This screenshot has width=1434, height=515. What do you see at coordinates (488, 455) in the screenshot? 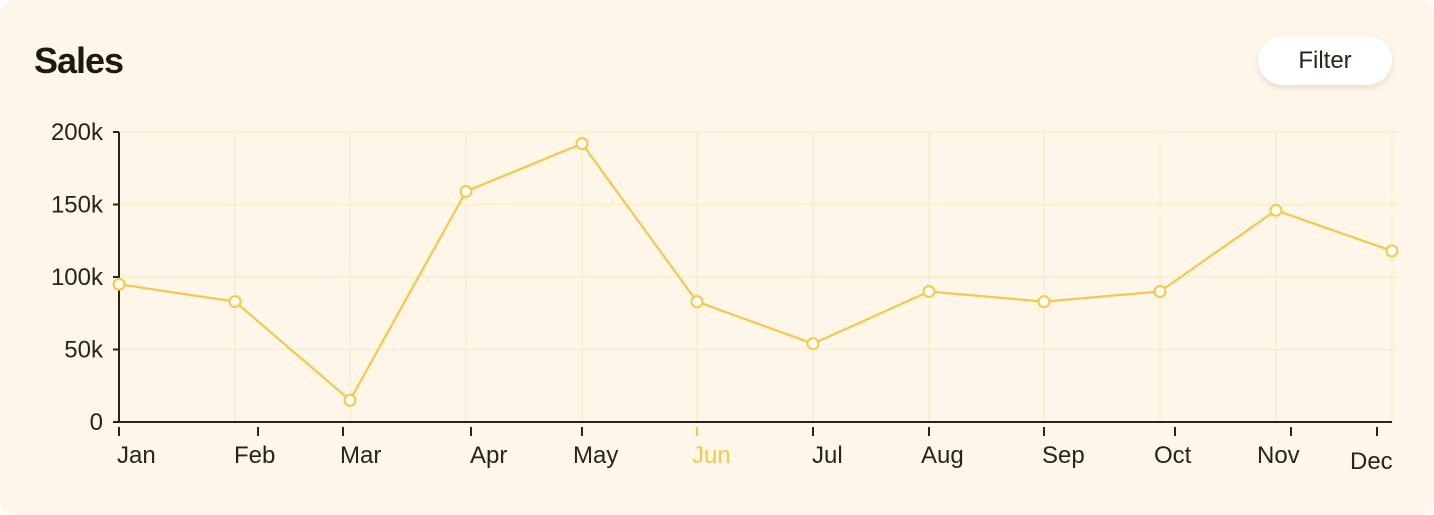
I see `x-tick-label: Apr` at bounding box center [488, 455].